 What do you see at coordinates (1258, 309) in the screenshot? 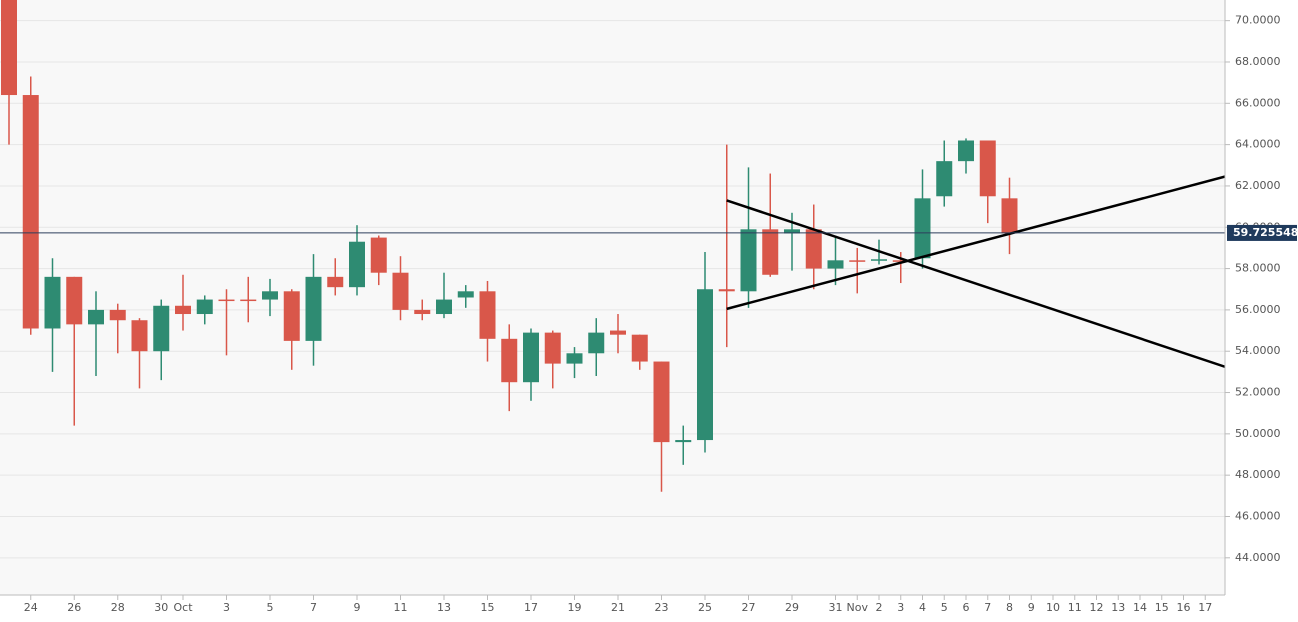
I see `y-tick-label: 56.0000` at bounding box center [1258, 309].